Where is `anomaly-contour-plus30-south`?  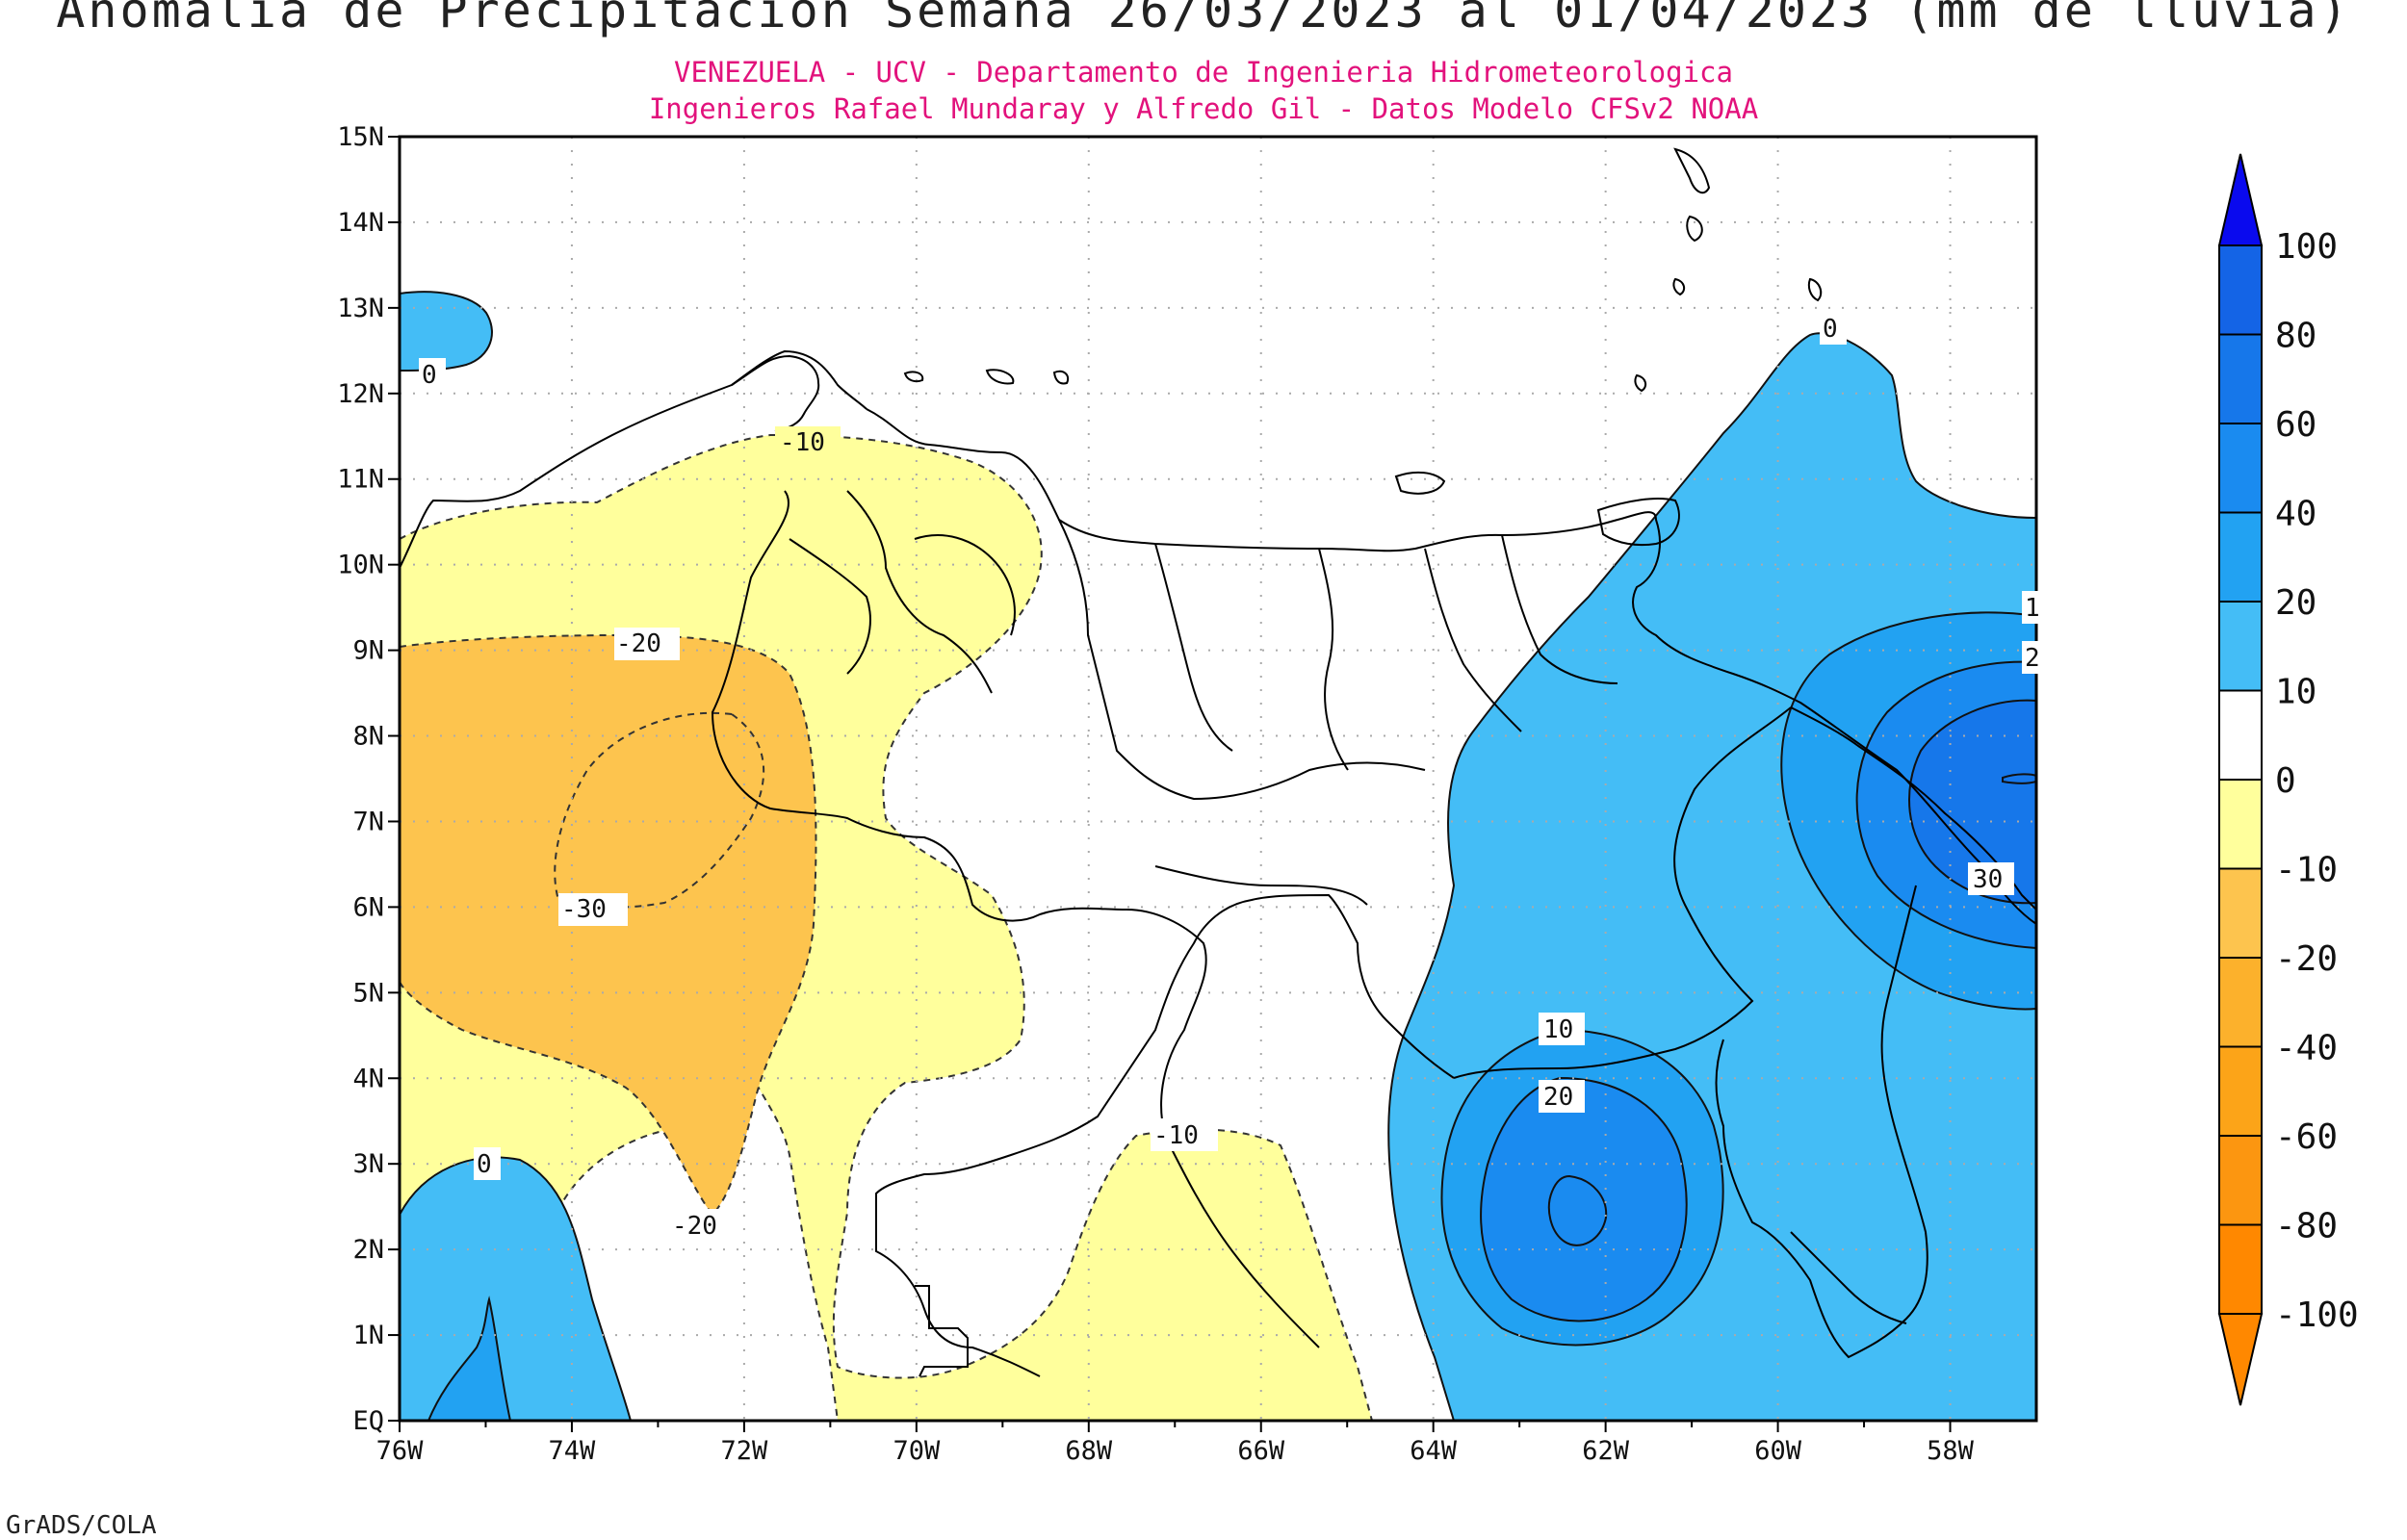 anomaly-contour-plus30-south is located at coordinates (1577, 1210).